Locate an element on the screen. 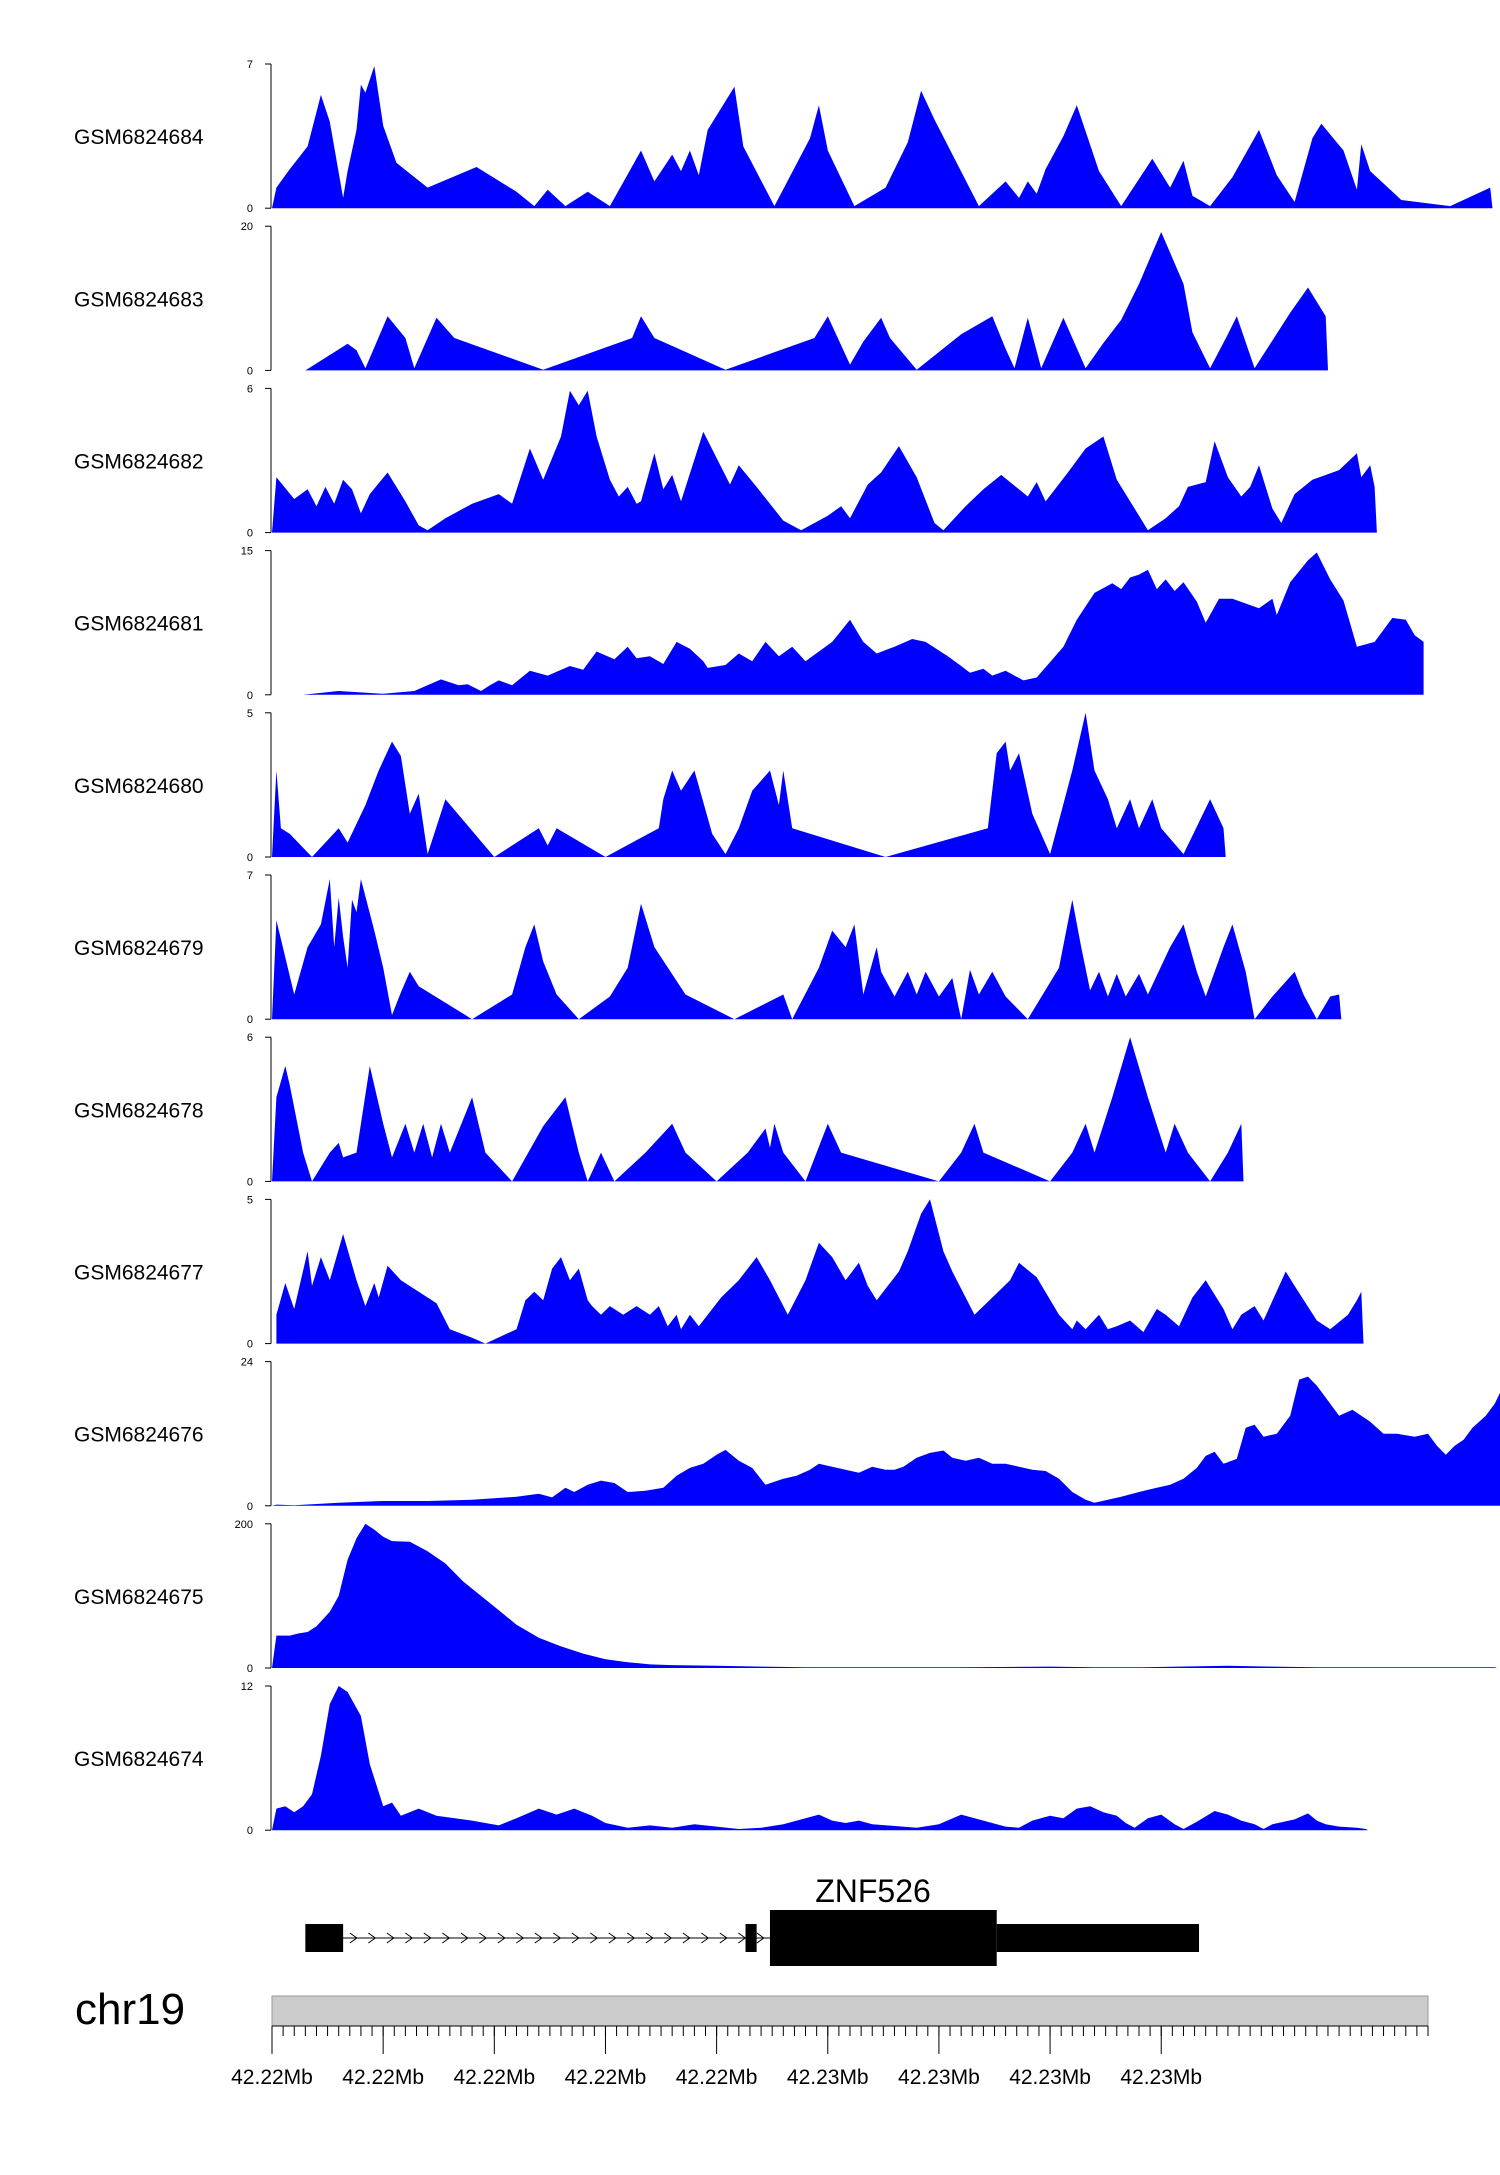  track-GSM6824681: 15 0 GSM6824681 is located at coordinates (749, 624).